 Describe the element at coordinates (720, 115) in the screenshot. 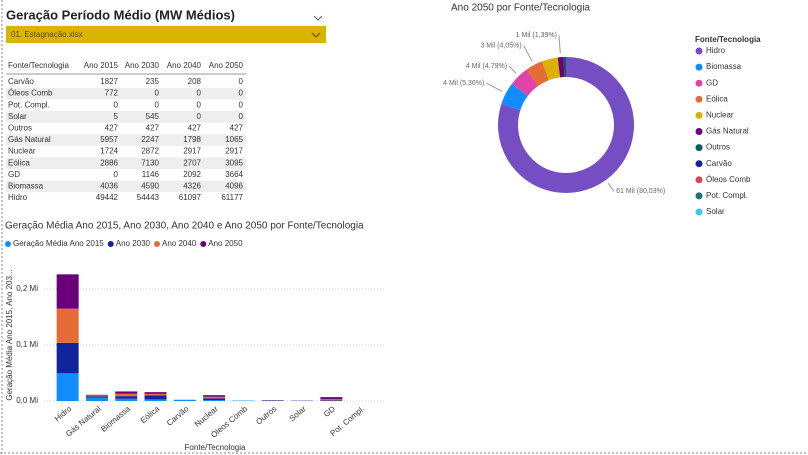

I see `legend-label: Nuclear` at that location.